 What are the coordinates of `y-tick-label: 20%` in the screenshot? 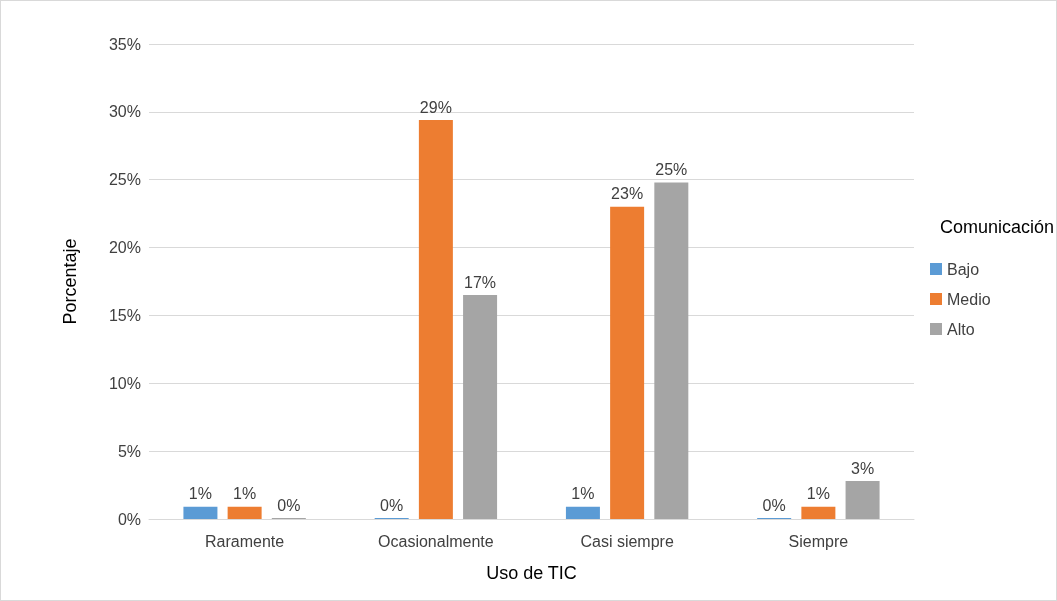 It's located at (124, 248).